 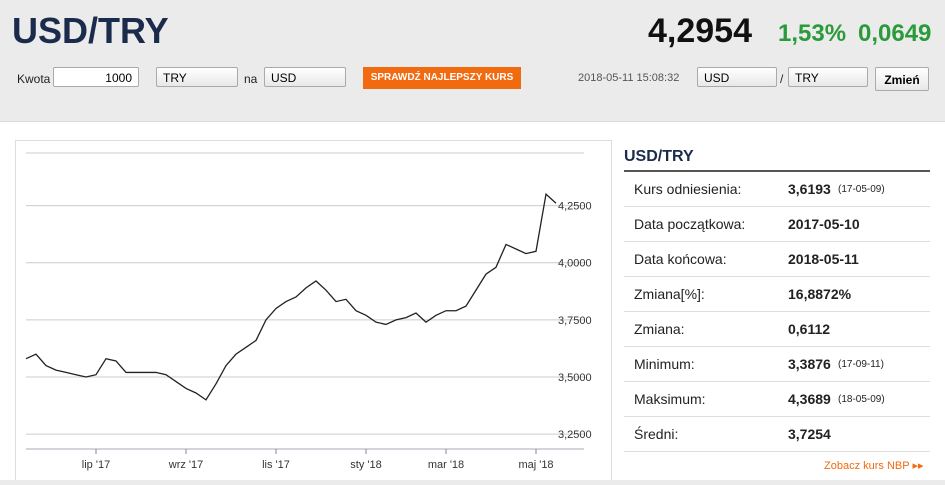 What do you see at coordinates (812, 33) in the screenshot?
I see `change-pct: 1,53%` at bounding box center [812, 33].